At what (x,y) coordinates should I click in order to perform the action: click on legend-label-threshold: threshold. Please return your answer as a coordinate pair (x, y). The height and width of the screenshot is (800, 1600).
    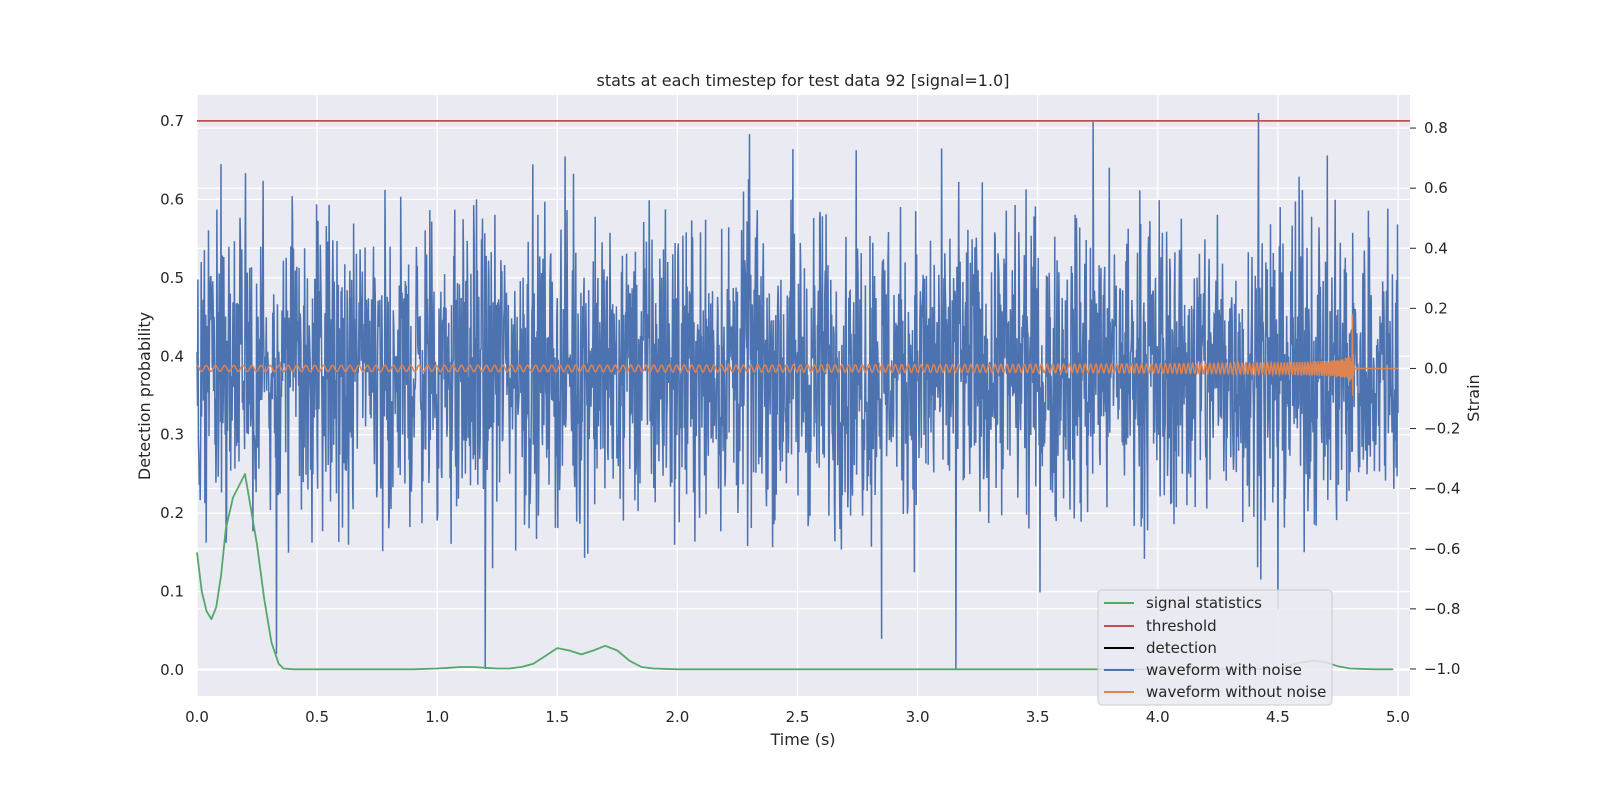
    Looking at the image, I should click on (1181, 626).